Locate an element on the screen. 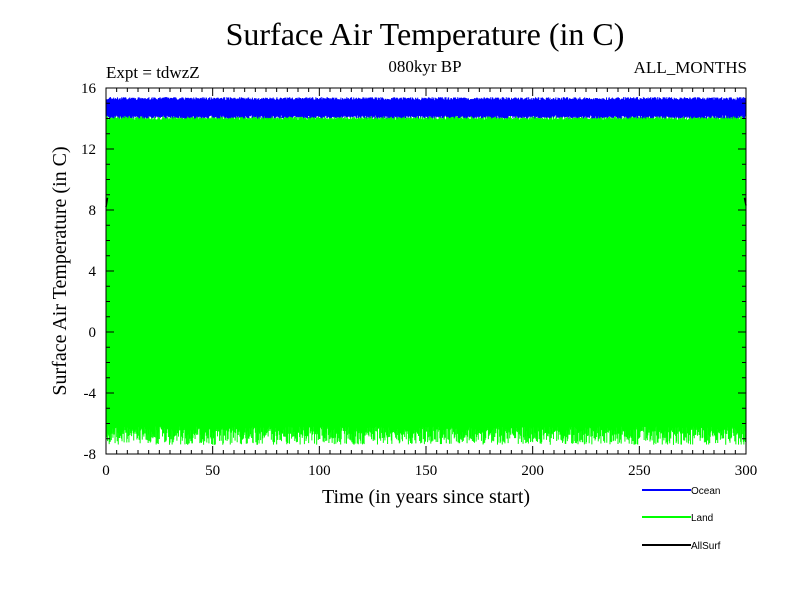 The image size is (800, 600). x-tick-label: 0 is located at coordinates (106, 471).